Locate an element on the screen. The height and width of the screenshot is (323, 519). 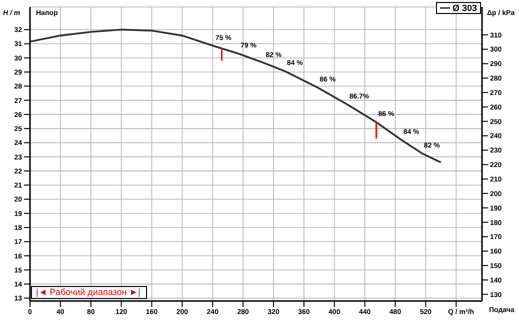
legend-label: Ø 303 is located at coordinates (464, 8).